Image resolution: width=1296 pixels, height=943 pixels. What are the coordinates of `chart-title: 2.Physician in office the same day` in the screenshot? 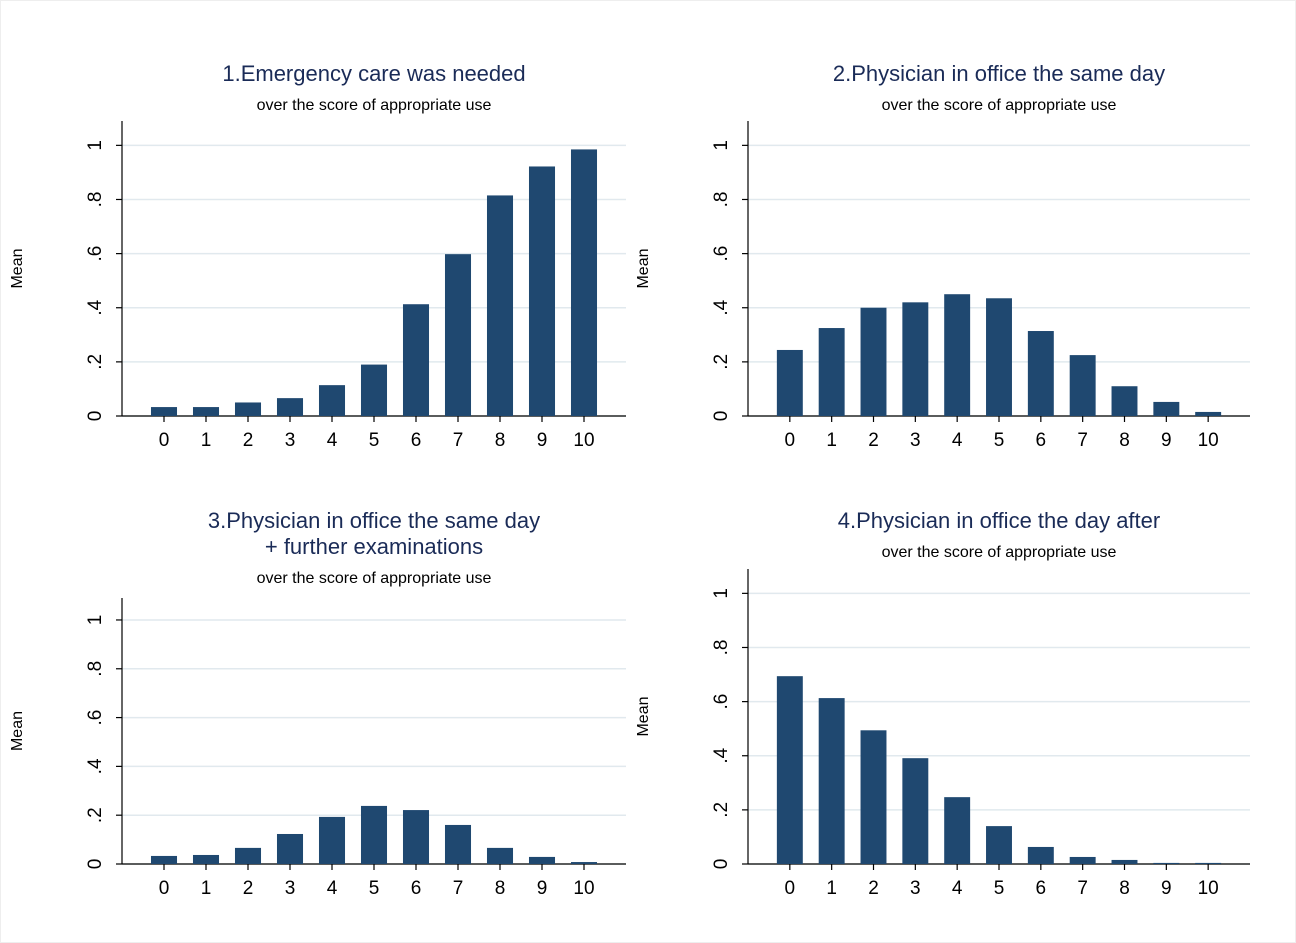 It's located at (999, 73).